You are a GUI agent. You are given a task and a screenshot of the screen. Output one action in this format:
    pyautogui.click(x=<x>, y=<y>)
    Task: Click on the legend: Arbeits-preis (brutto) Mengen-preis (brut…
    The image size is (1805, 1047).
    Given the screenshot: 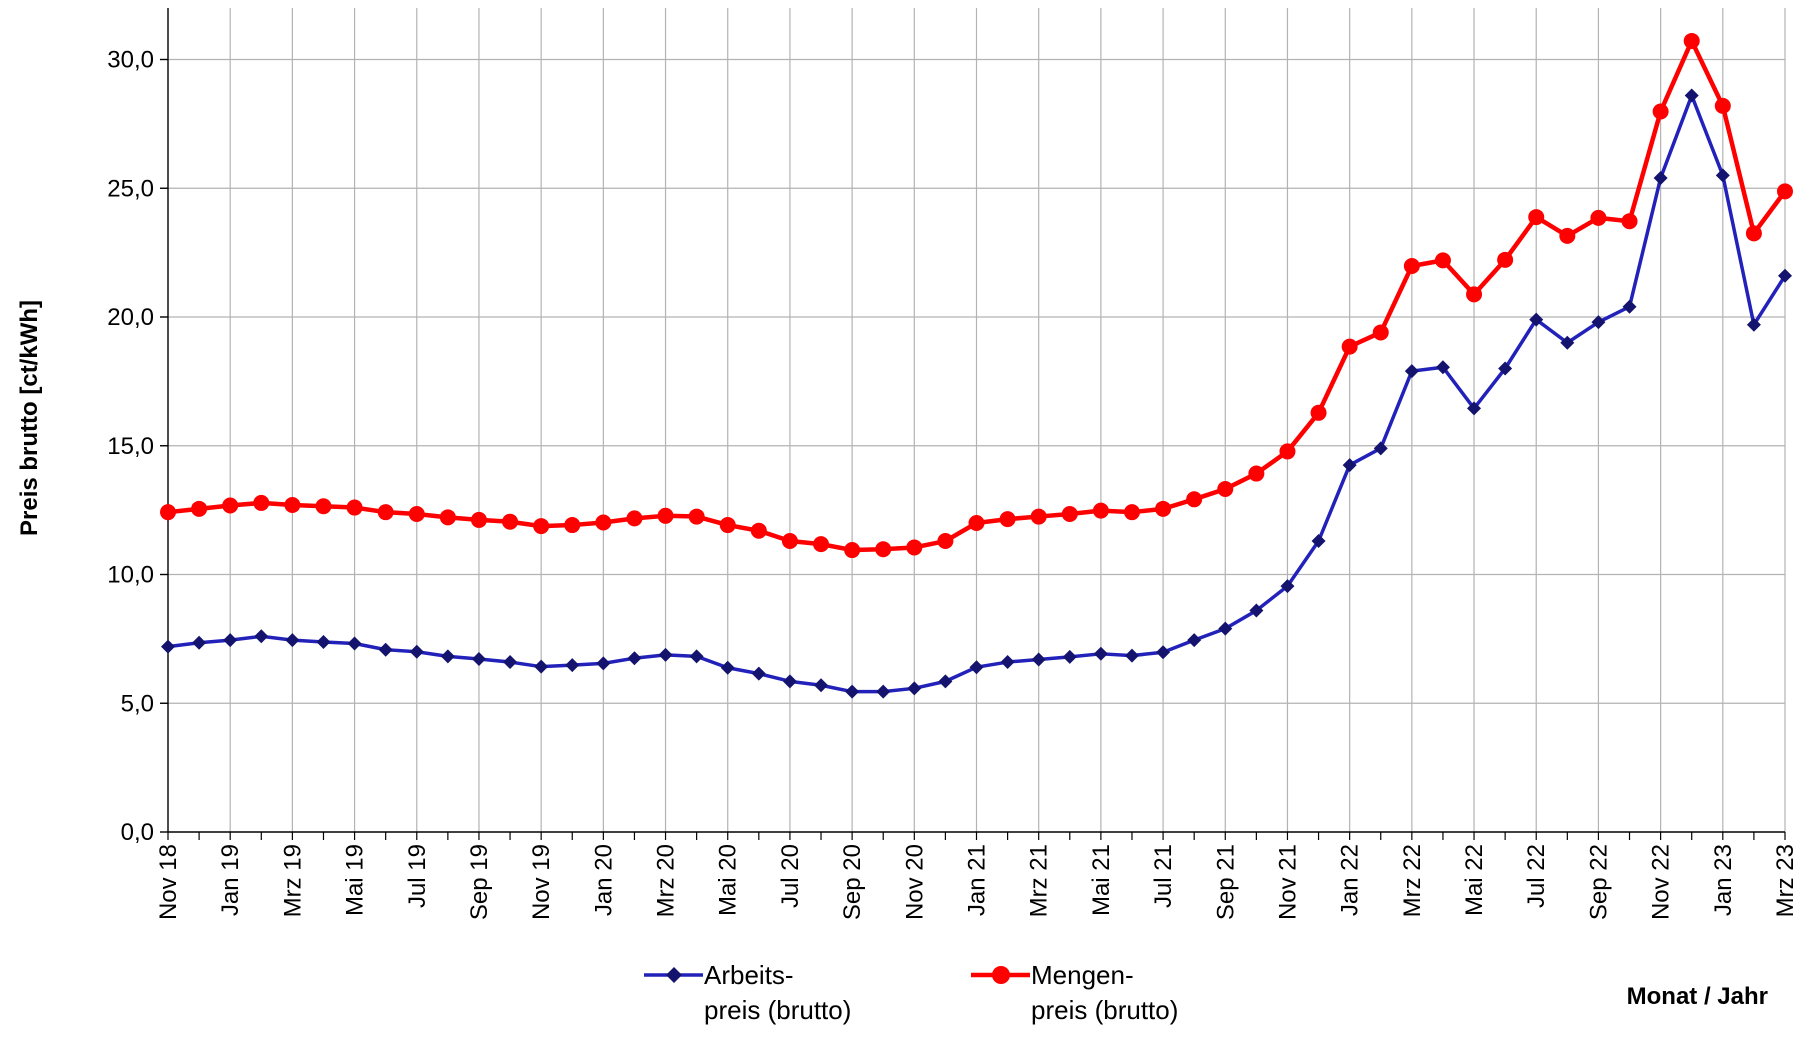 What is the action you would take?
    pyautogui.click(x=911, y=992)
    